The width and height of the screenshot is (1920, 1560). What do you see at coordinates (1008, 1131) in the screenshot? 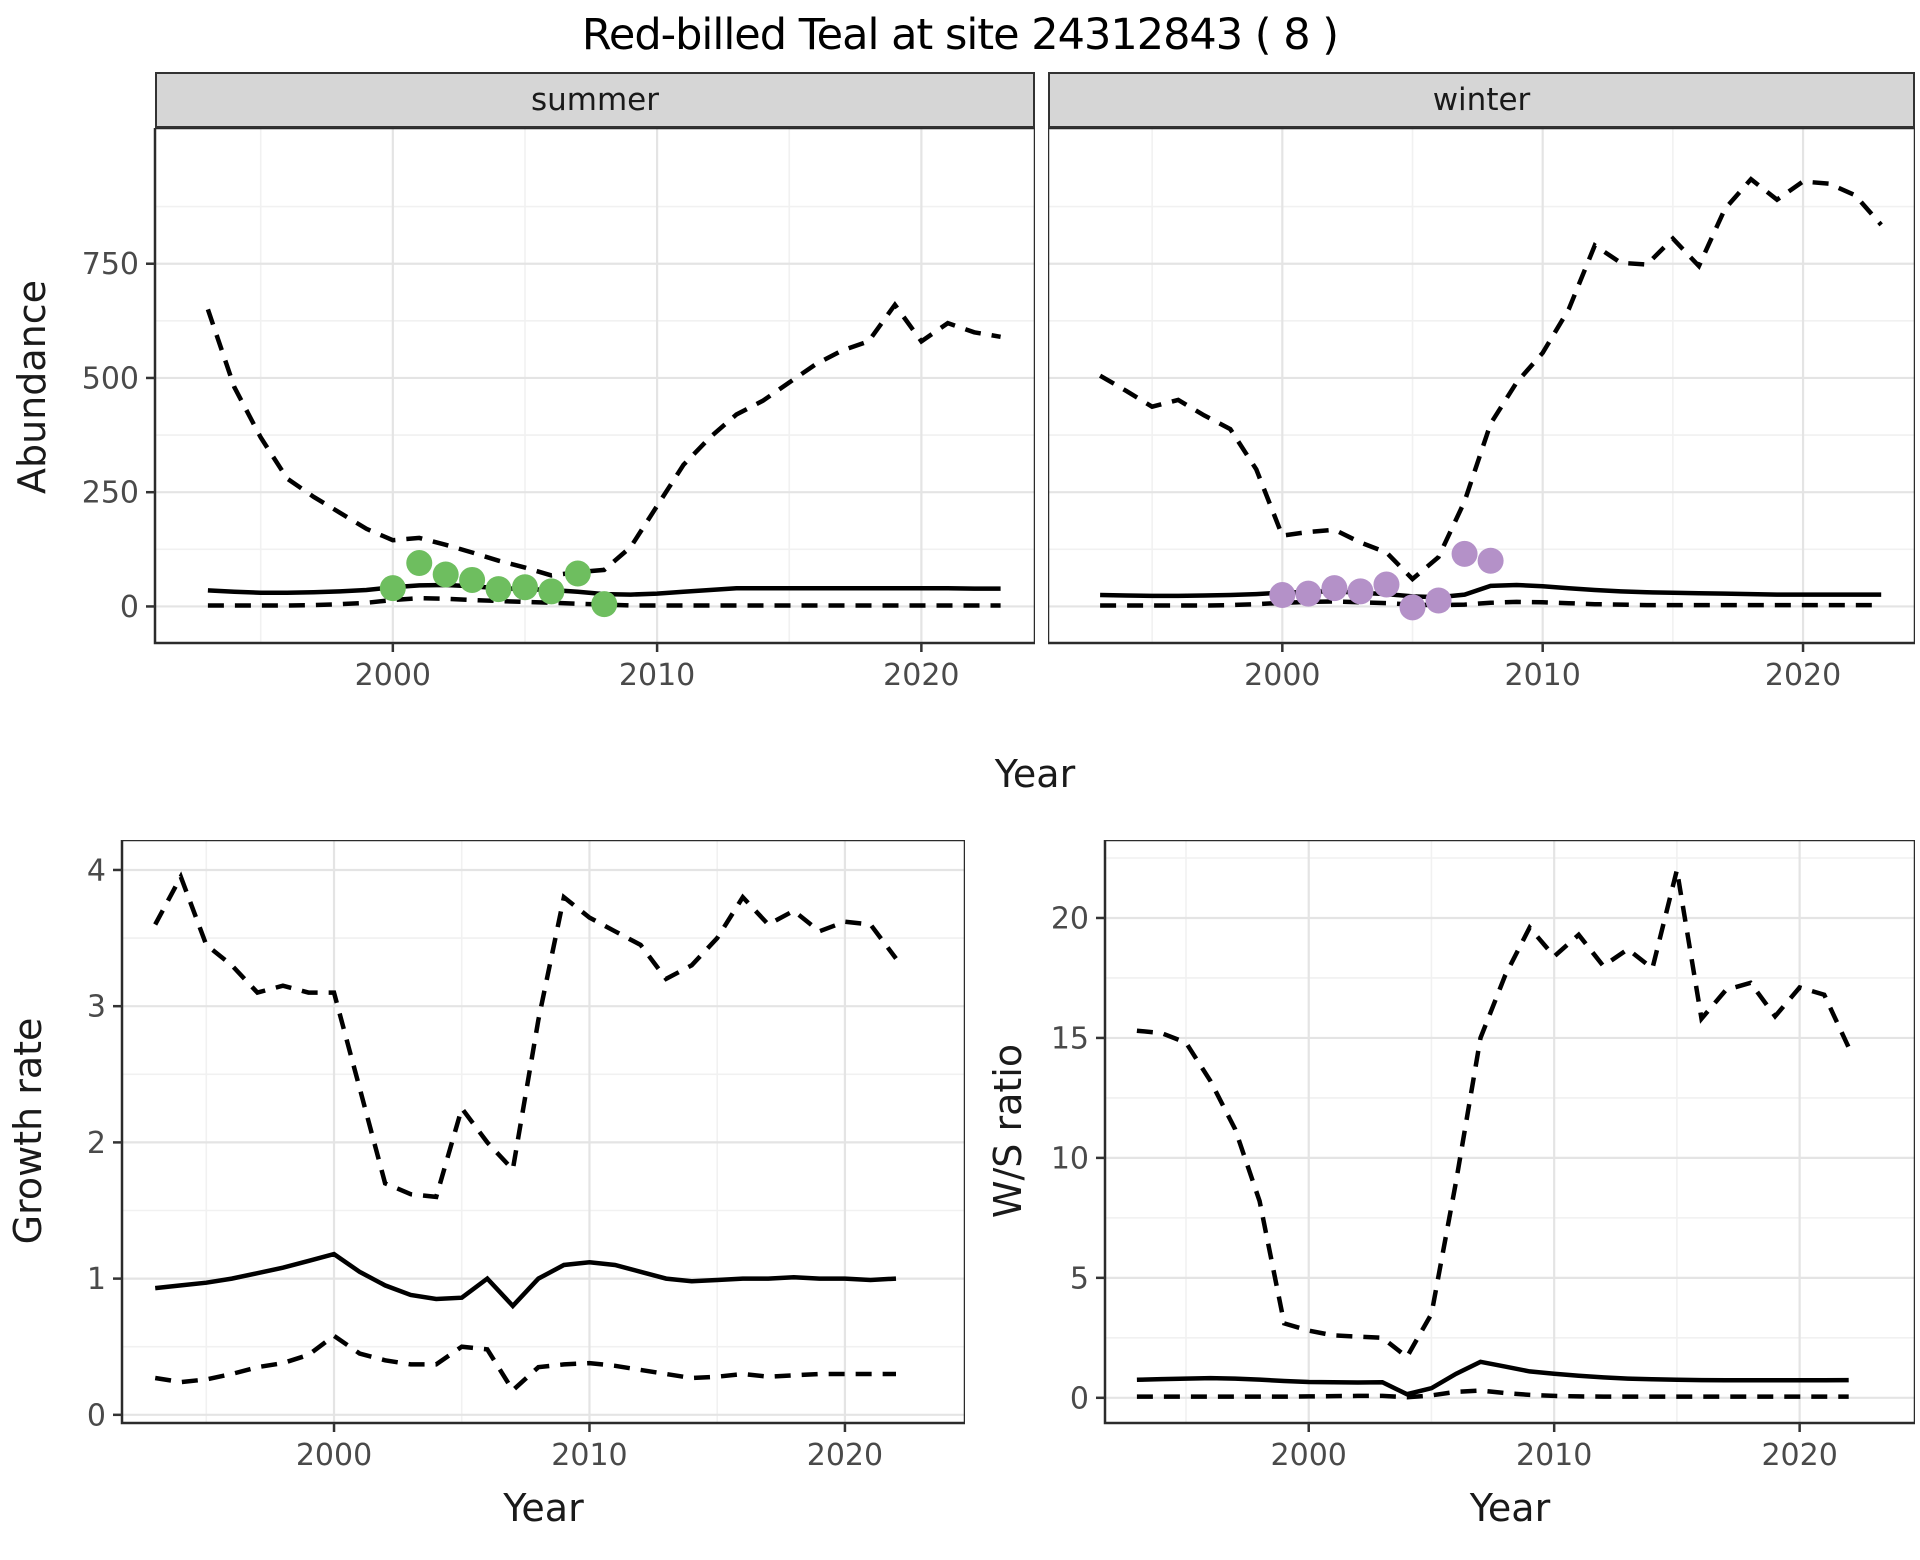
I see `y-axis-title-ws-ratio: W/S ratio` at bounding box center [1008, 1131].